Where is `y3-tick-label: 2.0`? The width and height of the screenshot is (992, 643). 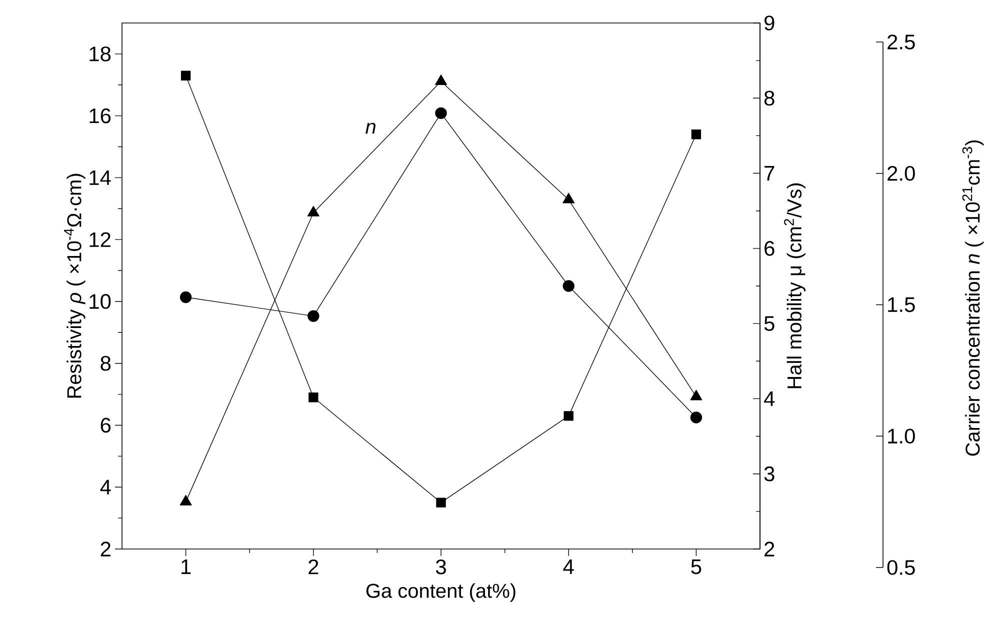 y3-tick-label: 2.0 is located at coordinates (901, 173).